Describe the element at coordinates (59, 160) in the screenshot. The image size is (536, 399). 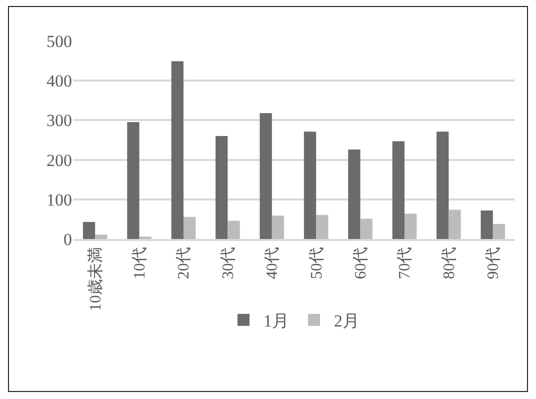
I see `y-tick-label: 200` at that location.